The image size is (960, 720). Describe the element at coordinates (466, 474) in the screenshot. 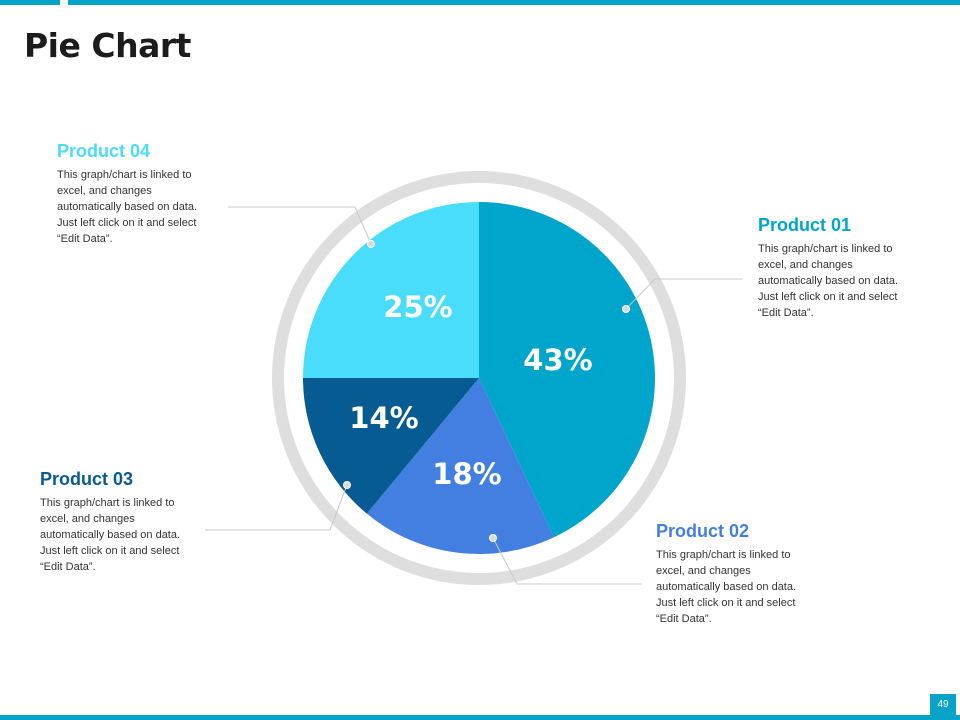

I see `pie-label-product-02: 18%` at that location.